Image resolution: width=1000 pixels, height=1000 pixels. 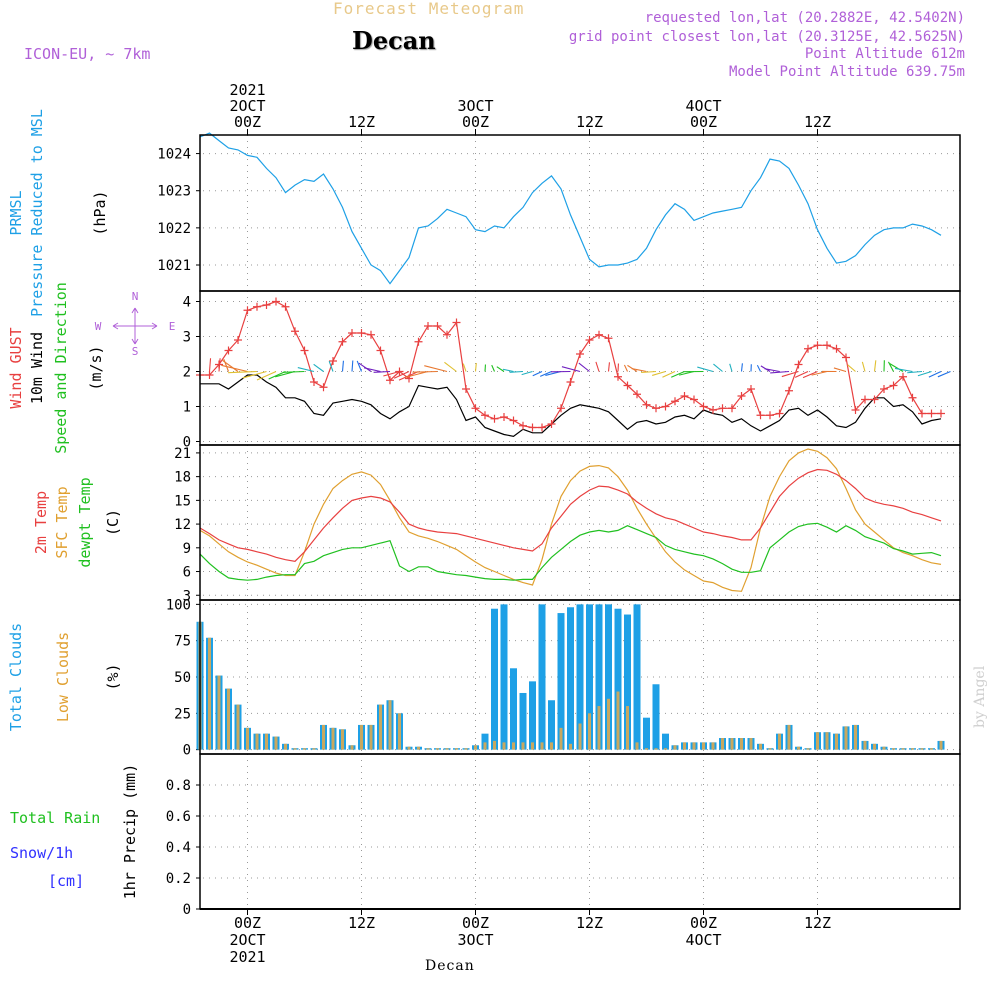 I want to click on panel-label: Low Clouds, so click(x=63, y=677).